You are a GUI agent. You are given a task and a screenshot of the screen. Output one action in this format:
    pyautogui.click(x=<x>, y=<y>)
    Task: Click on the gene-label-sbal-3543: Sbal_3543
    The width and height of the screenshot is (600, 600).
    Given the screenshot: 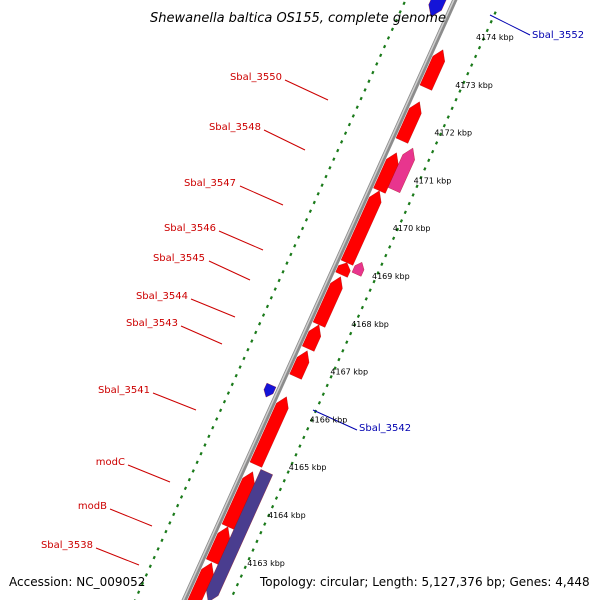 What is the action you would take?
    pyautogui.click(x=152, y=323)
    